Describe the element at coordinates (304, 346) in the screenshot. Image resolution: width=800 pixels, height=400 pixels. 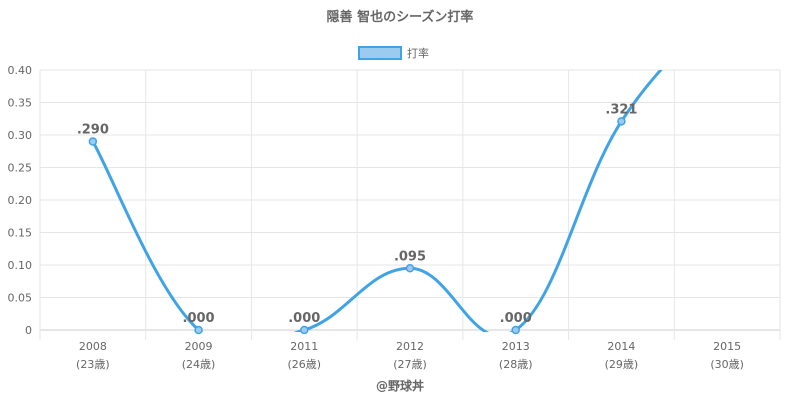
I see `x-tick-label: 2011` at that location.